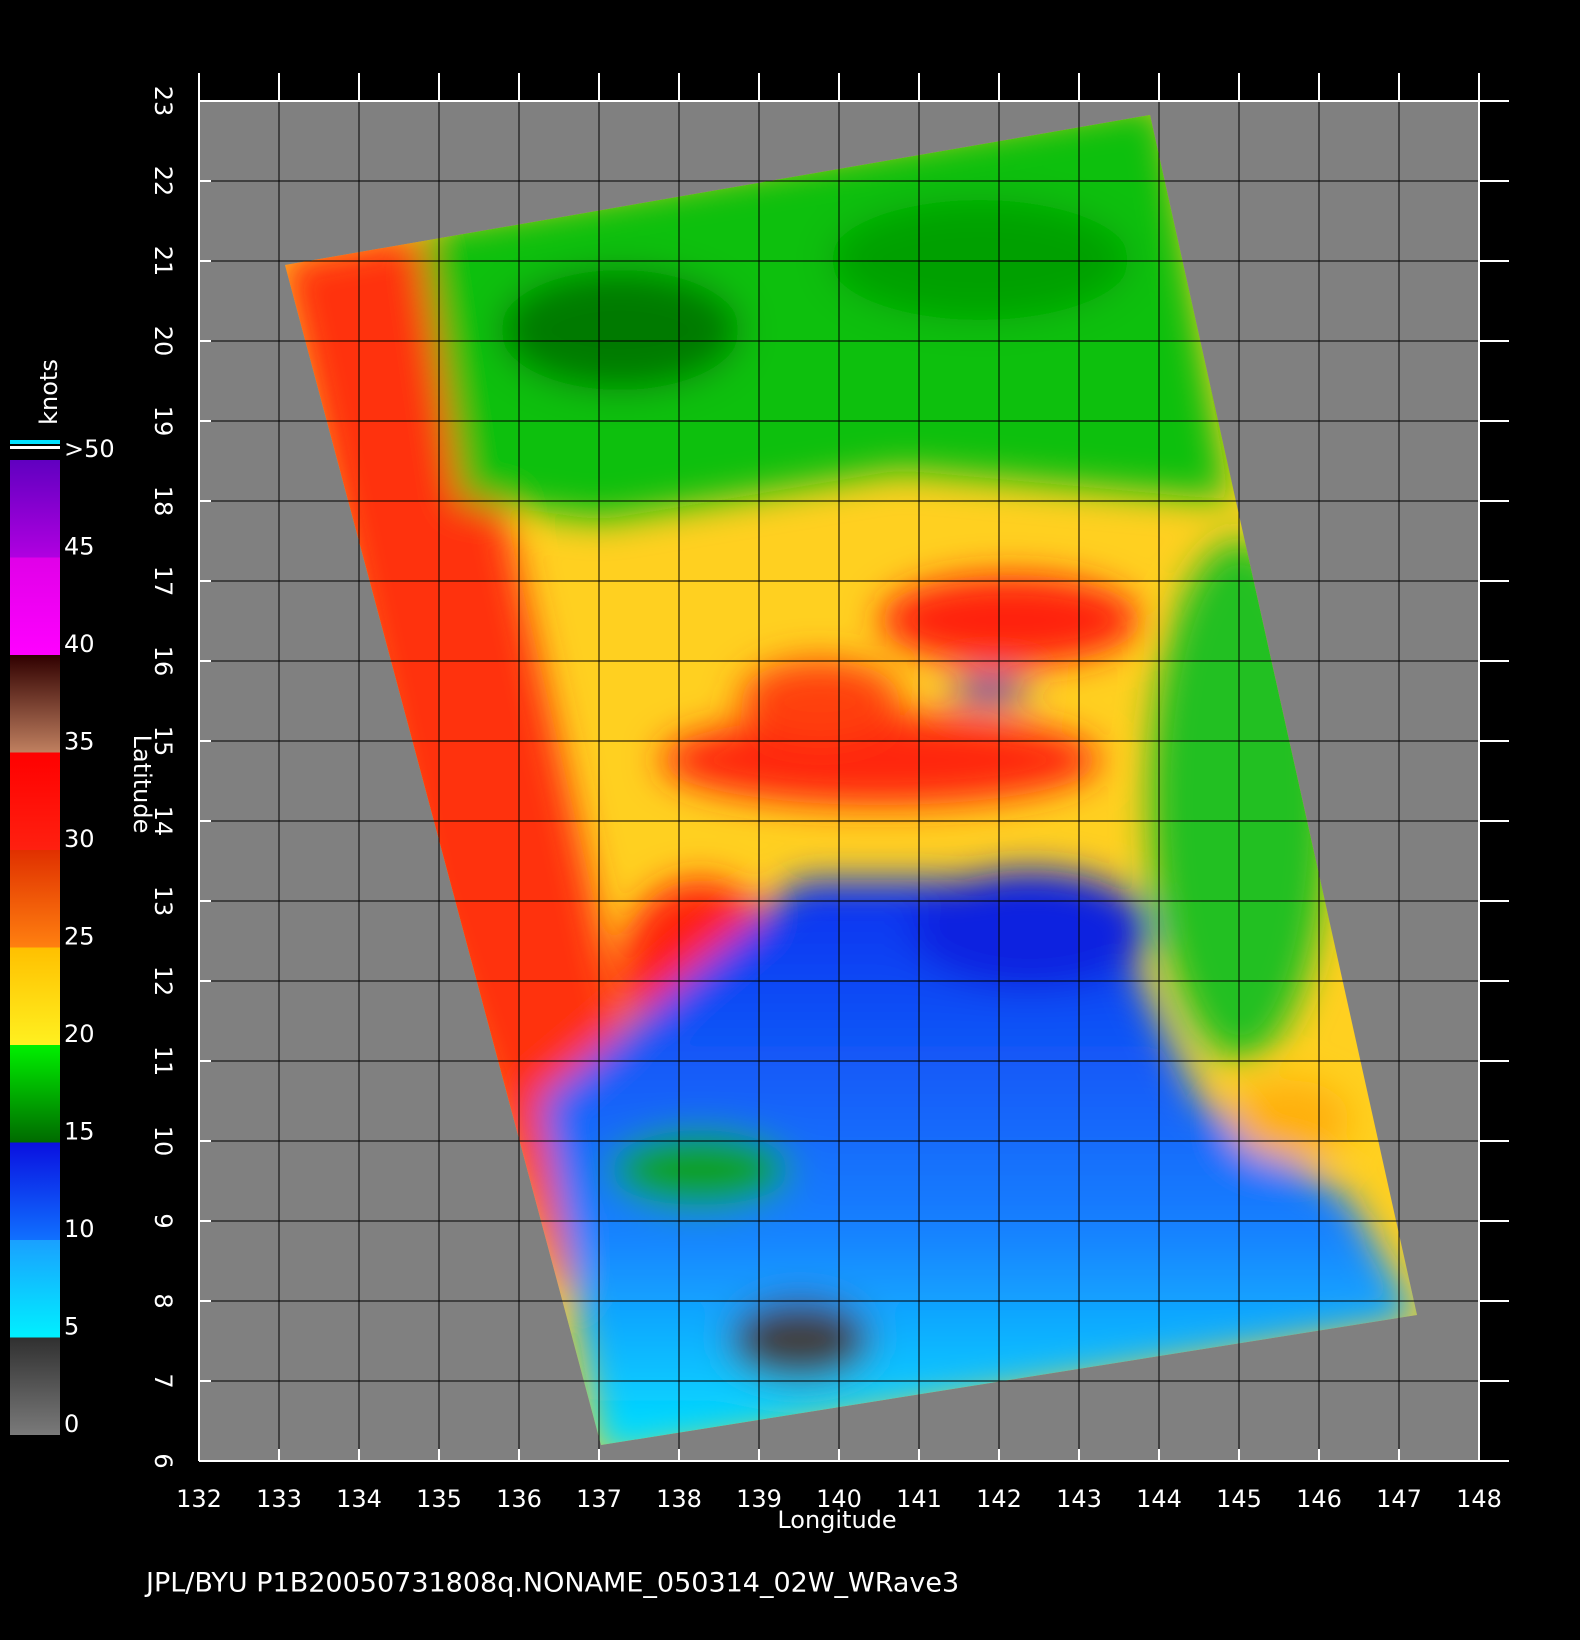 This screenshot has height=1640, width=1580. I want to click on y-tick-label: 23, so click(163, 101).